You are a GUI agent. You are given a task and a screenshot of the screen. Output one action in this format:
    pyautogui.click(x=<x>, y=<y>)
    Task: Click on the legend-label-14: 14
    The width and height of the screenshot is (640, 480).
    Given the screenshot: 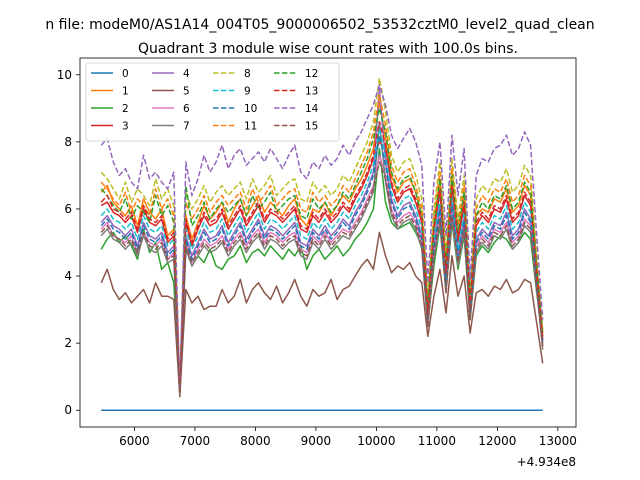 What is the action you would take?
    pyautogui.click(x=312, y=109)
    